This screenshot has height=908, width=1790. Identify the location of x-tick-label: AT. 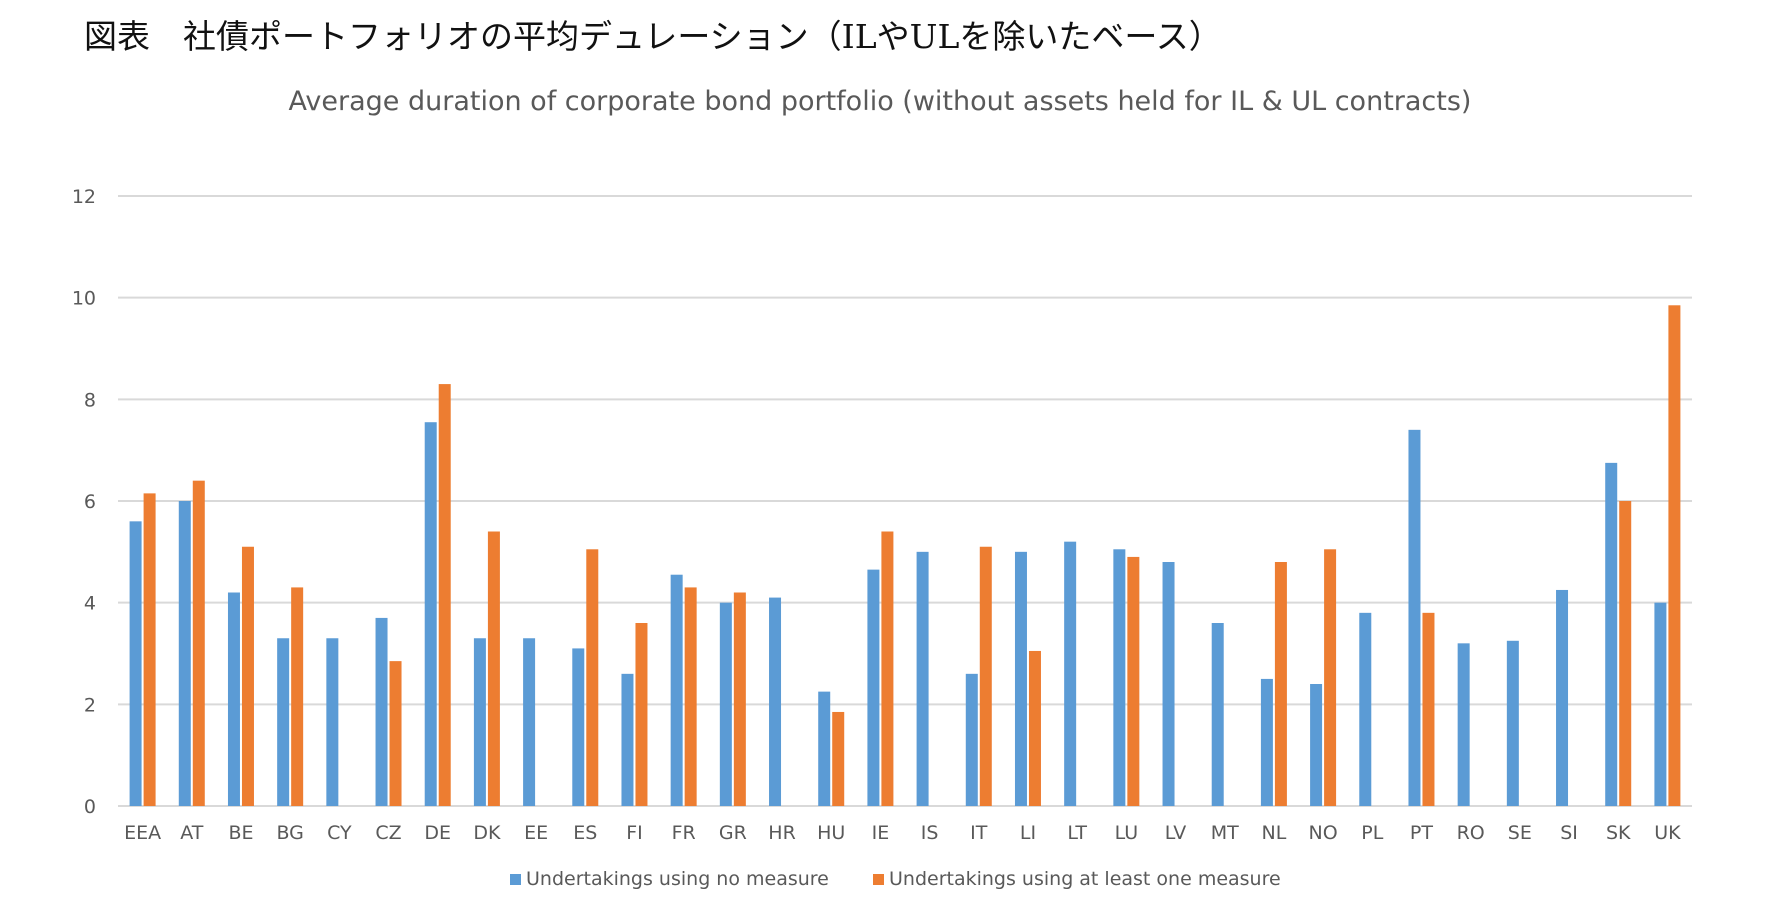
(192, 833).